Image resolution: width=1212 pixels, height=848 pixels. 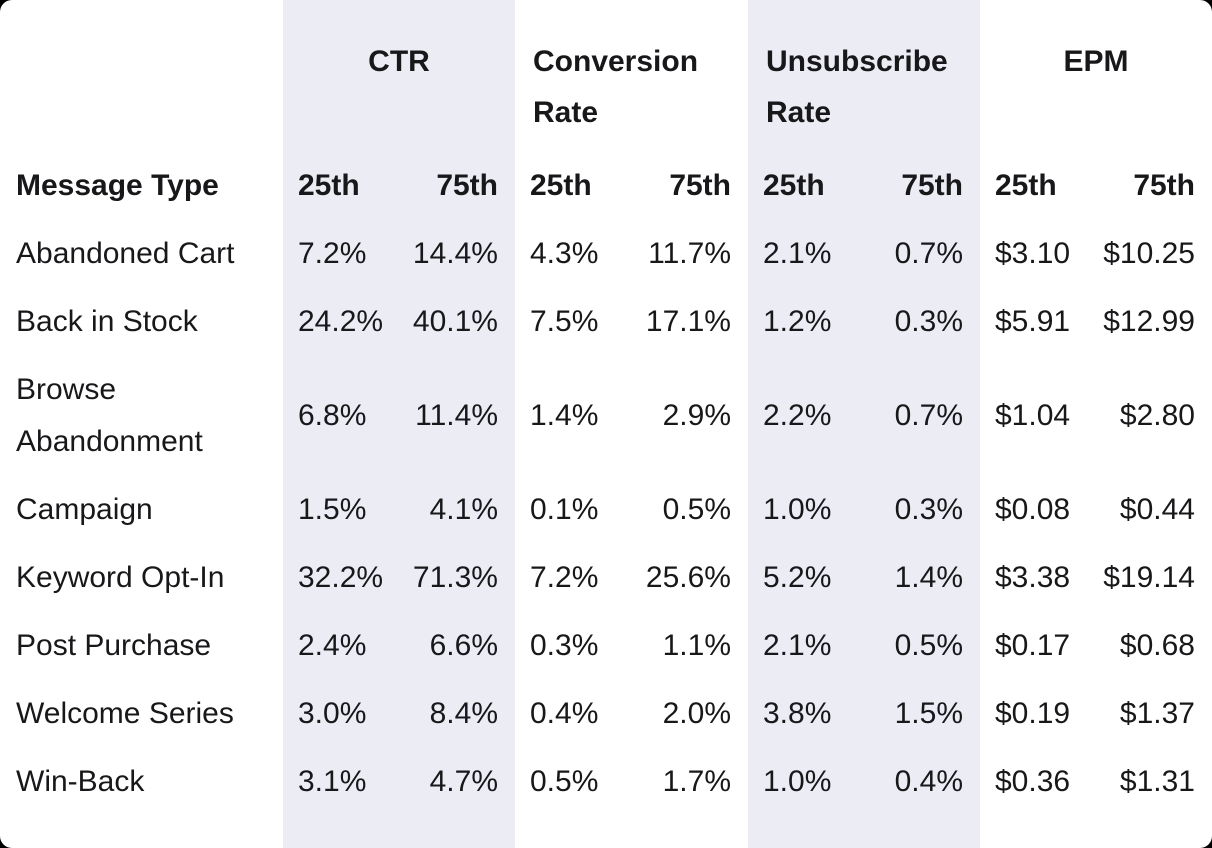 I want to click on column-group-ctr: CTR, so click(x=399, y=76).